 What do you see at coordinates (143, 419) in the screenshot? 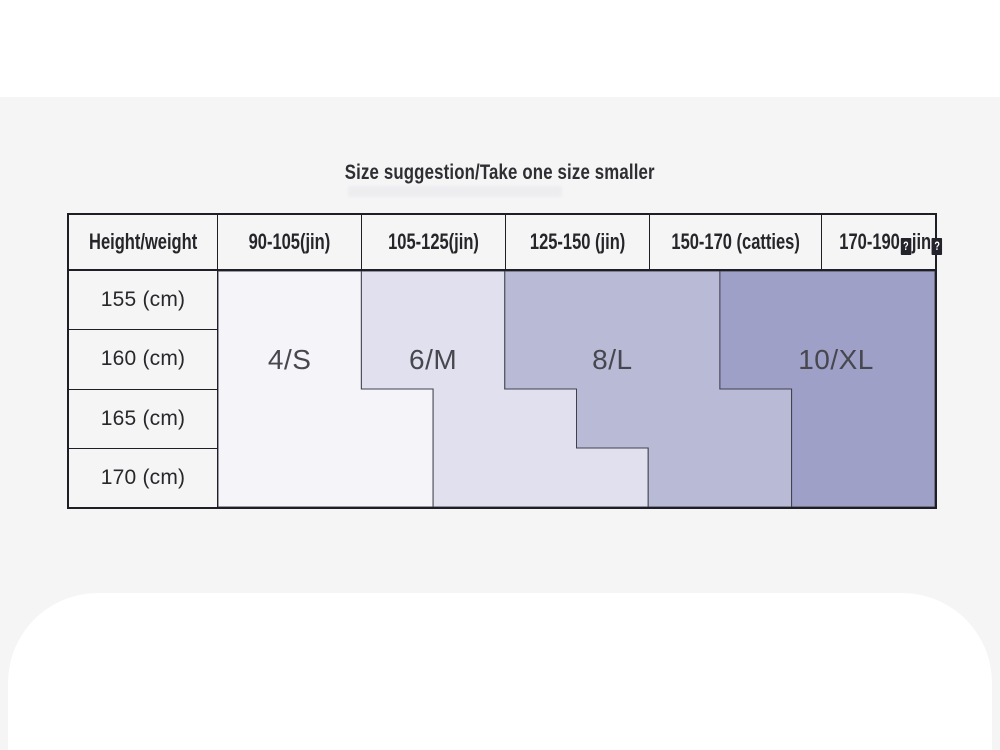
I see `row-label-165: 165 (cm)` at bounding box center [143, 419].